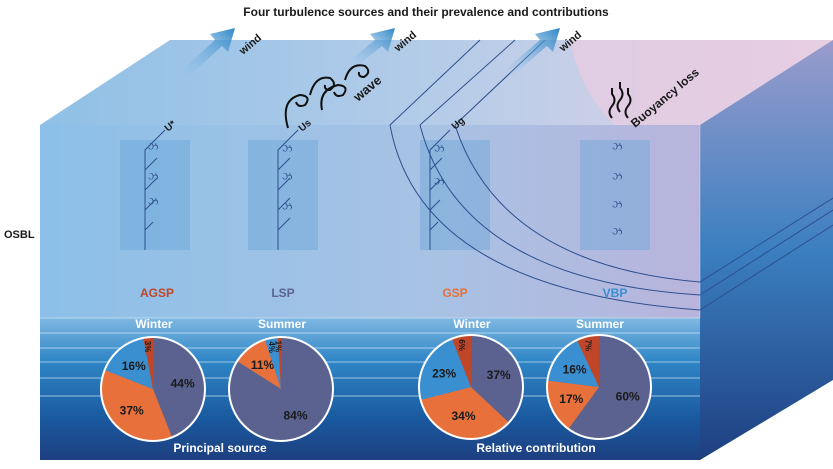  Describe the element at coordinates (263, 365) in the screenshot. I see `pie-slice-label: 11%` at that location.